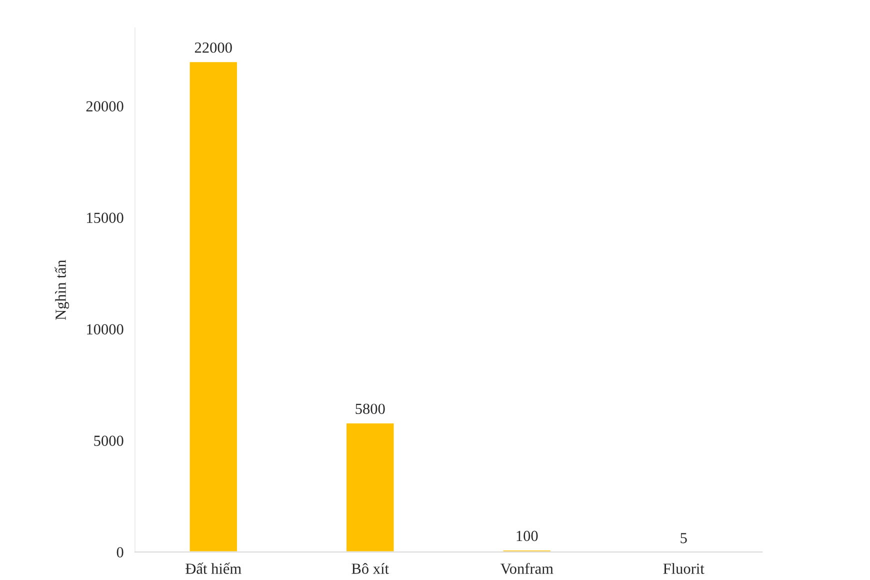 The width and height of the screenshot is (870, 580). I want to click on data-label: 22000, so click(213, 47).